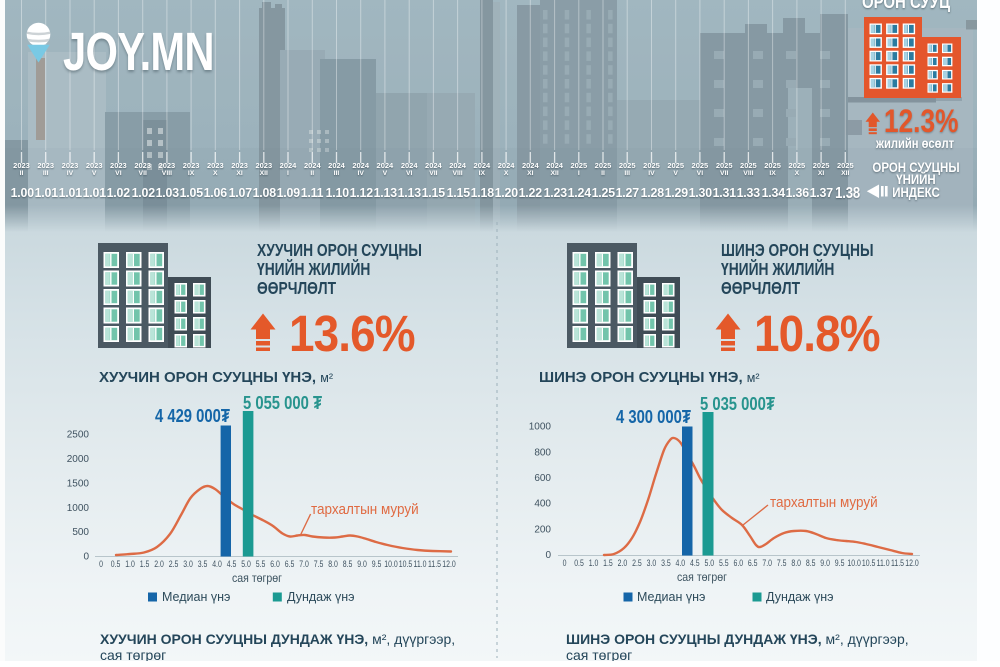 The width and height of the screenshot is (1000, 667). What do you see at coordinates (542, 452) in the screenshot?
I see `svg-text: 800` at bounding box center [542, 452].